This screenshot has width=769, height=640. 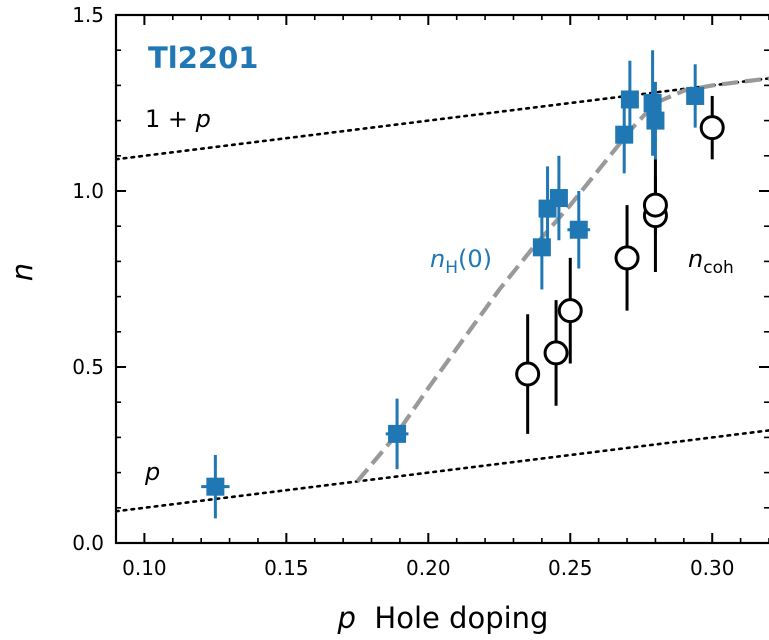 What do you see at coordinates (22, 272) in the screenshot?
I see `y-axis-label: n` at bounding box center [22, 272].